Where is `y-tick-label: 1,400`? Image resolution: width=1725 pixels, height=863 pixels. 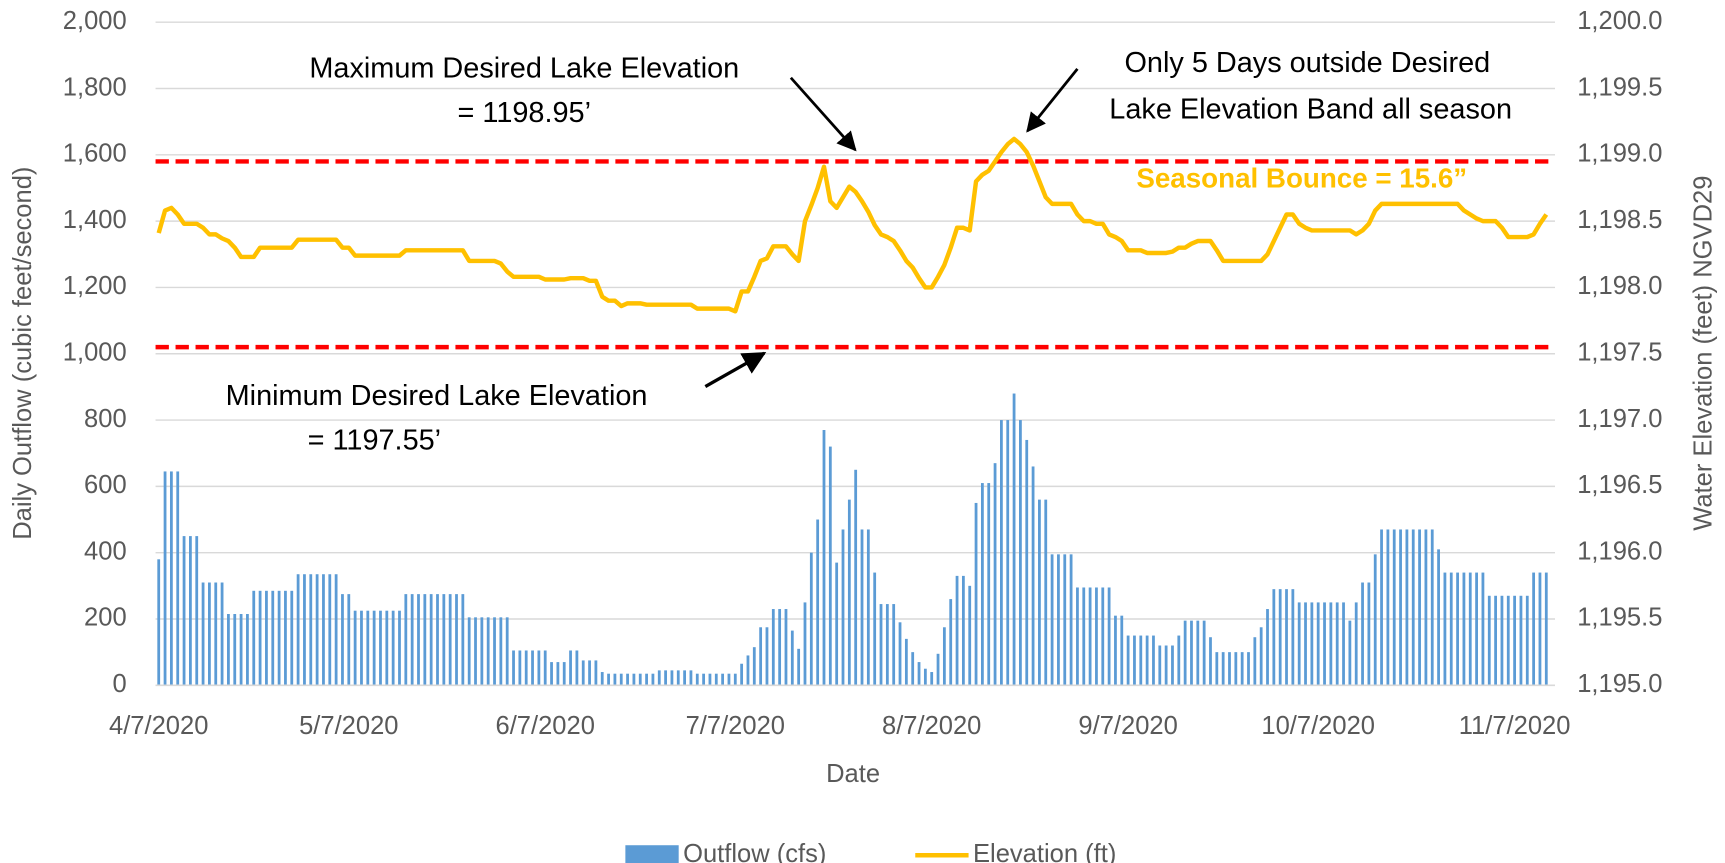 y-tick-label: 1,400 is located at coordinates (95, 220).